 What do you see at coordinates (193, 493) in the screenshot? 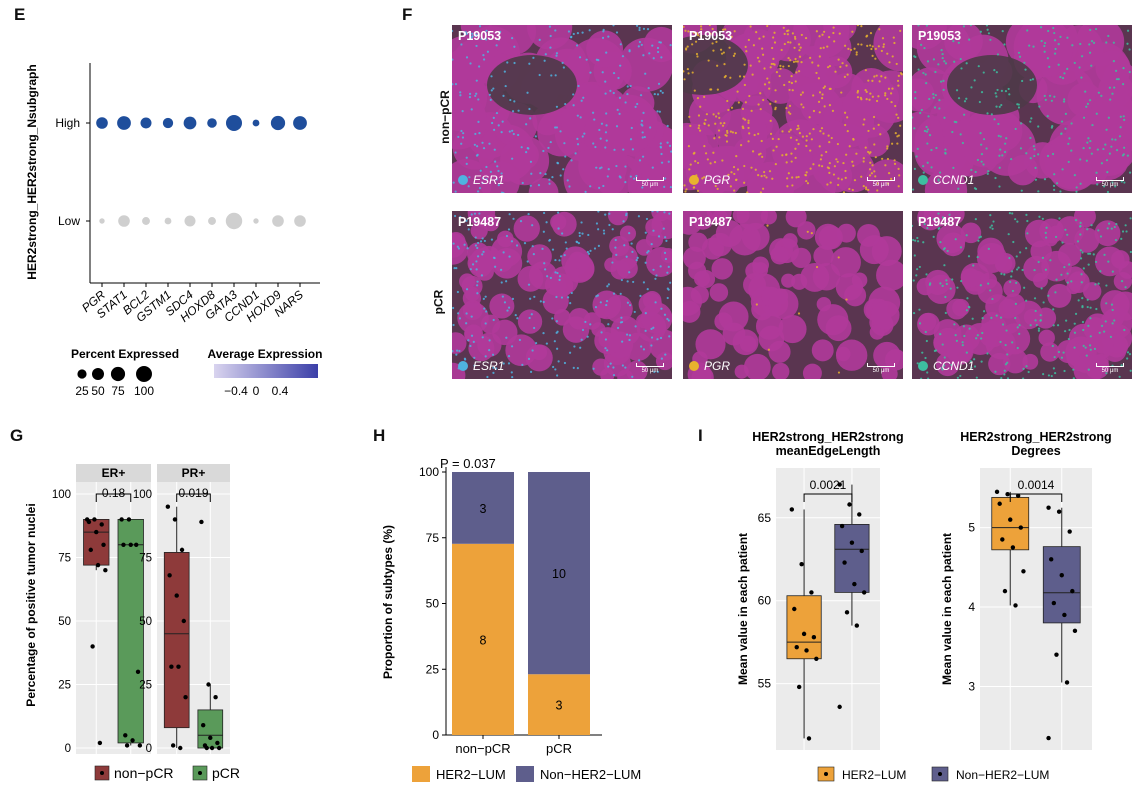
I see `pvalue-label-1: 0.019` at bounding box center [193, 493].